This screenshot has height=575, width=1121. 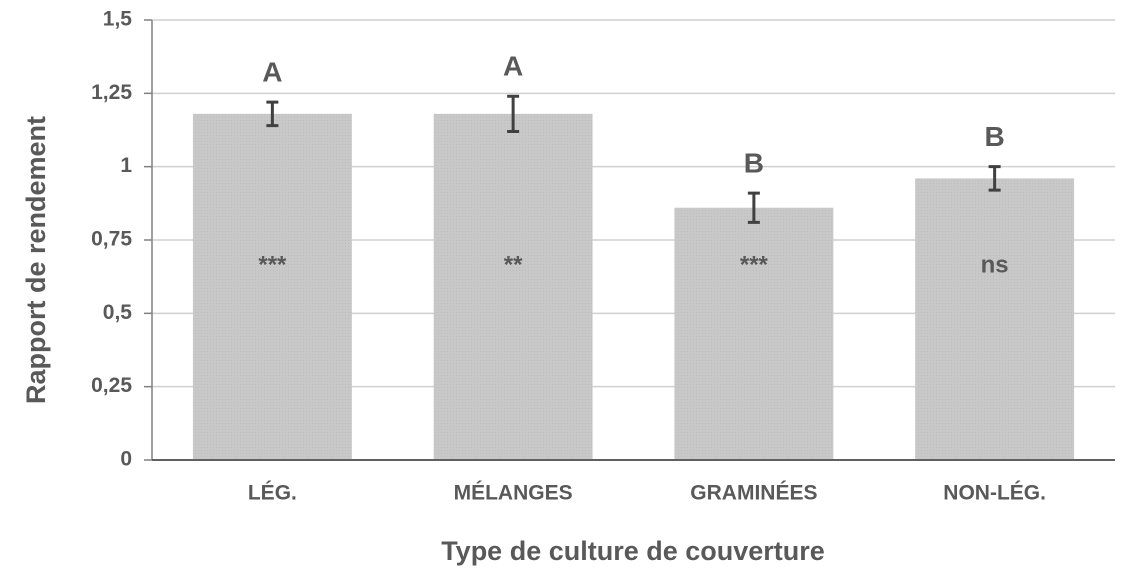 I want to click on y-tick-label: 0, so click(x=126, y=459).